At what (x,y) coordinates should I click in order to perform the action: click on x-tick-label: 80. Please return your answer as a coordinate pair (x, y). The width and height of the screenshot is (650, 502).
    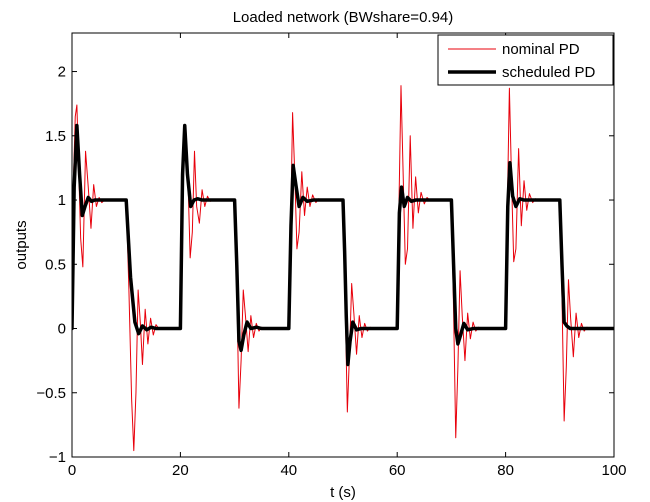
    Looking at the image, I should click on (505, 470).